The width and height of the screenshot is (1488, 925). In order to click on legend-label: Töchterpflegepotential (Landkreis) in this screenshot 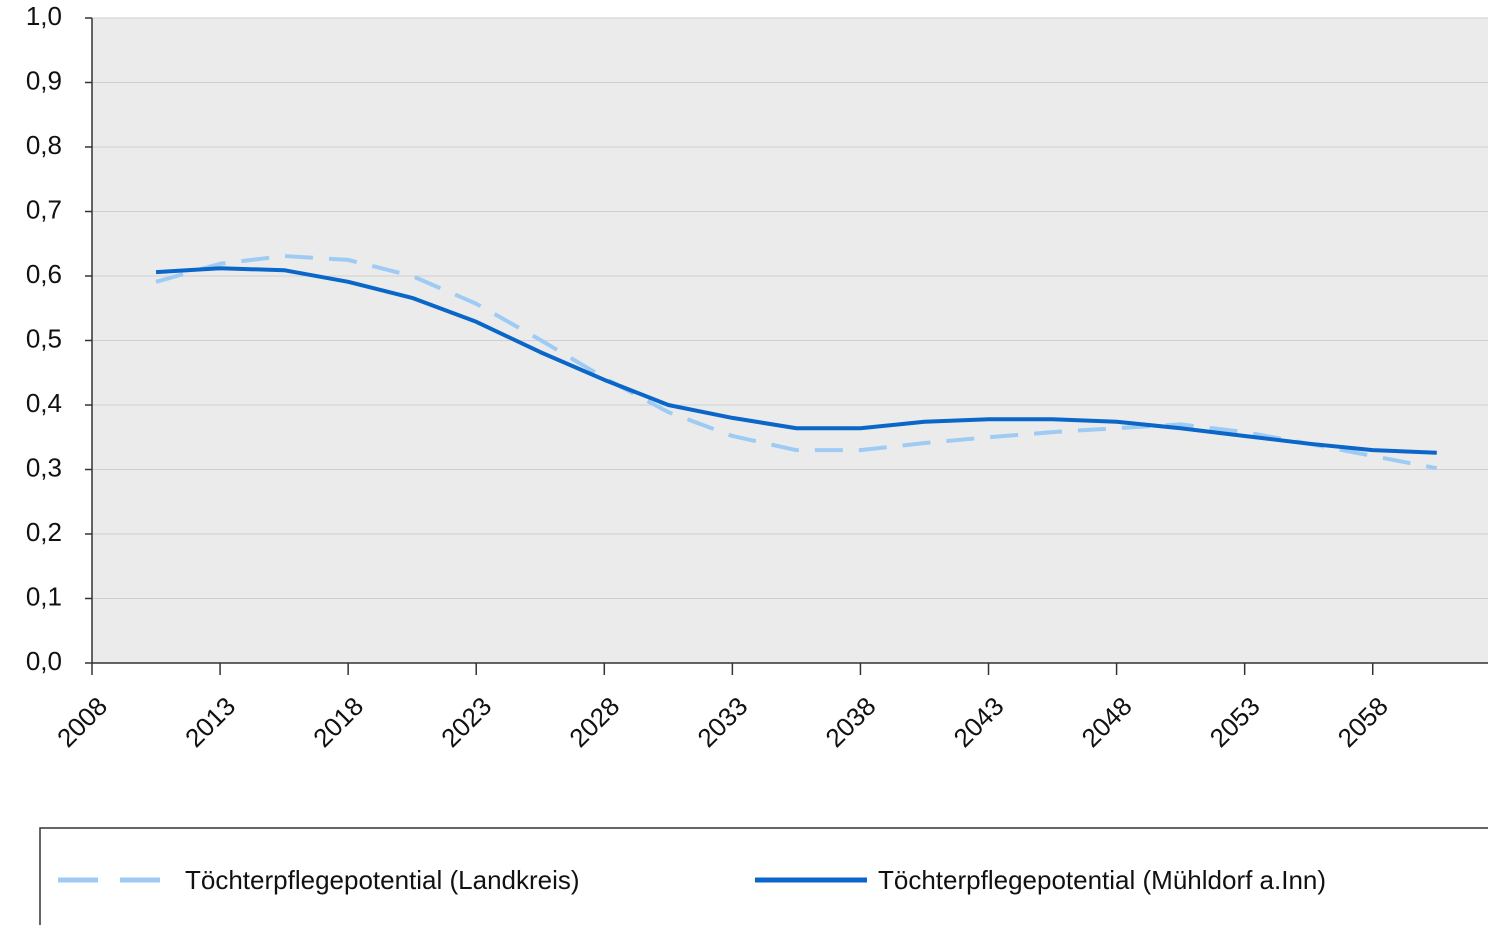, I will do `click(382, 880)`.